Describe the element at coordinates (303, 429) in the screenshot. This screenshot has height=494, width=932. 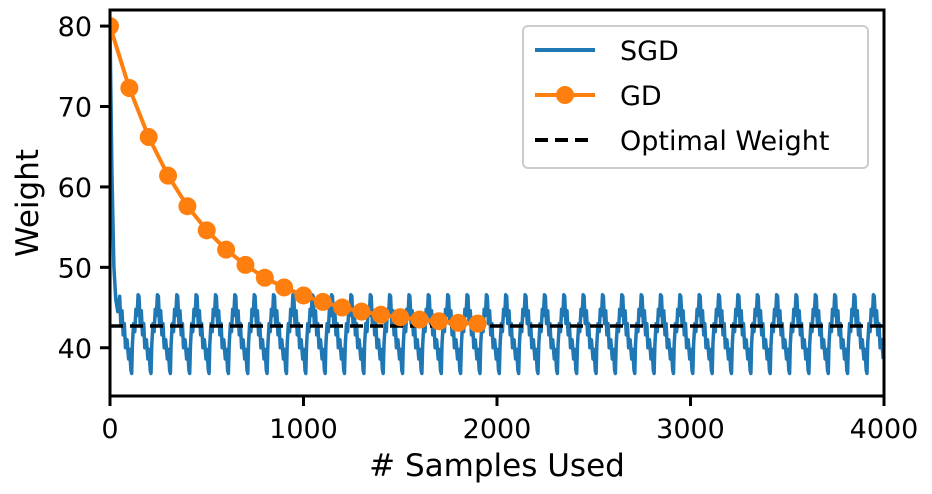
I see `x-tick-label: 1000` at that location.